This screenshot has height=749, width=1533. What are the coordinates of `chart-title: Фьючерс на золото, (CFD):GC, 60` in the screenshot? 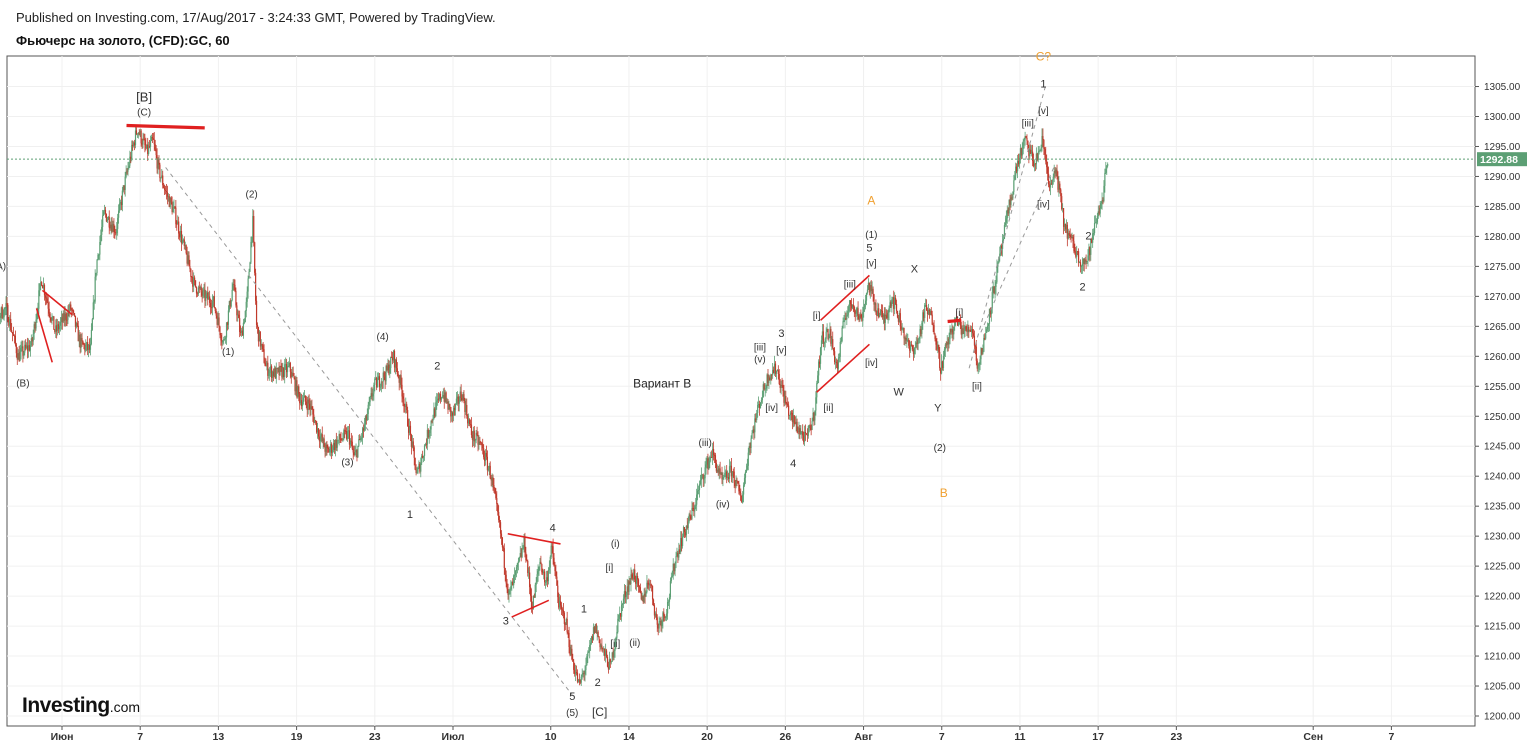 It's located at (123, 40).